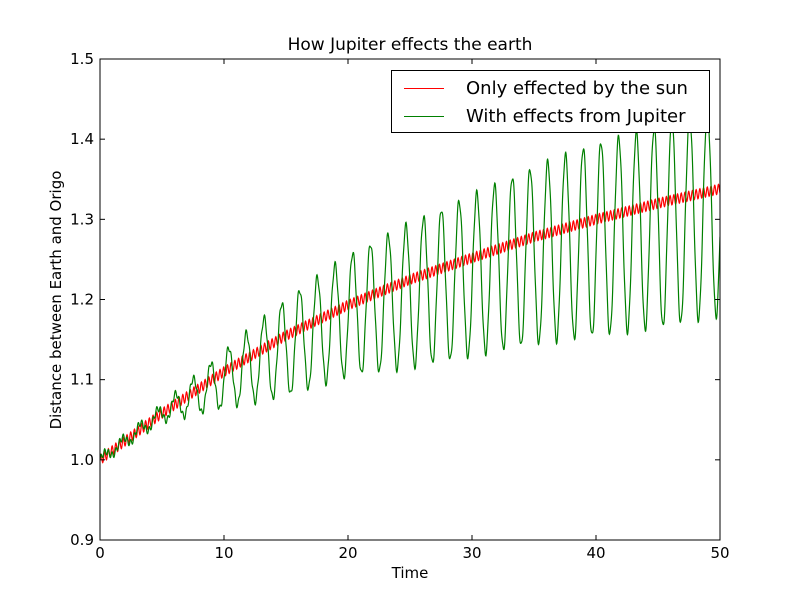 The height and width of the screenshot is (600, 800). What do you see at coordinates (56, 300) in the screenshot?
I see `y-axis-label: Distance between Earth and Origo` at bounding box center [56, 300].